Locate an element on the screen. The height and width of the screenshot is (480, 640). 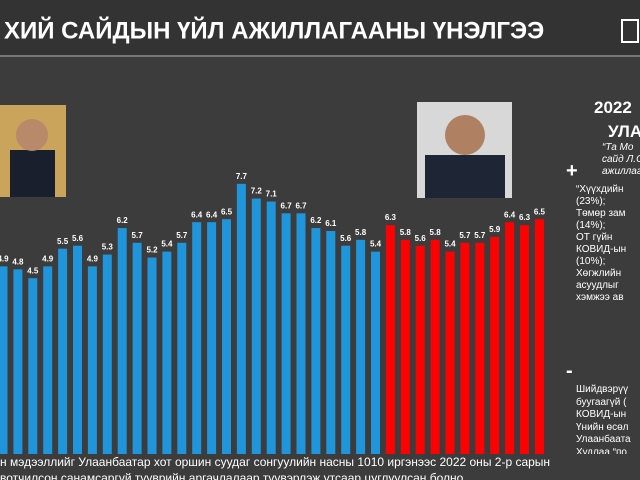
pro-item: асуудлыг is located at coordinates (597, 285).